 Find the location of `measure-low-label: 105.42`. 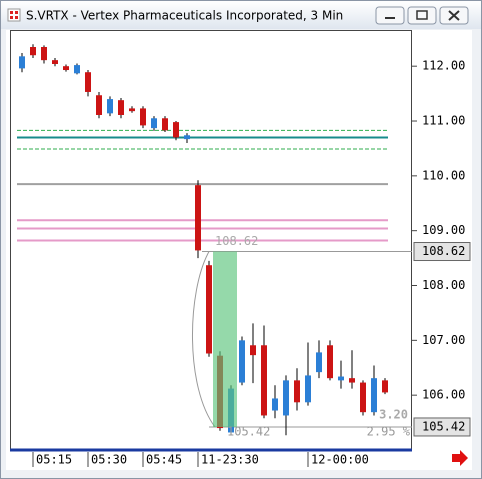

measure-low-label: 105.42 is located at coordinates (248, 431).